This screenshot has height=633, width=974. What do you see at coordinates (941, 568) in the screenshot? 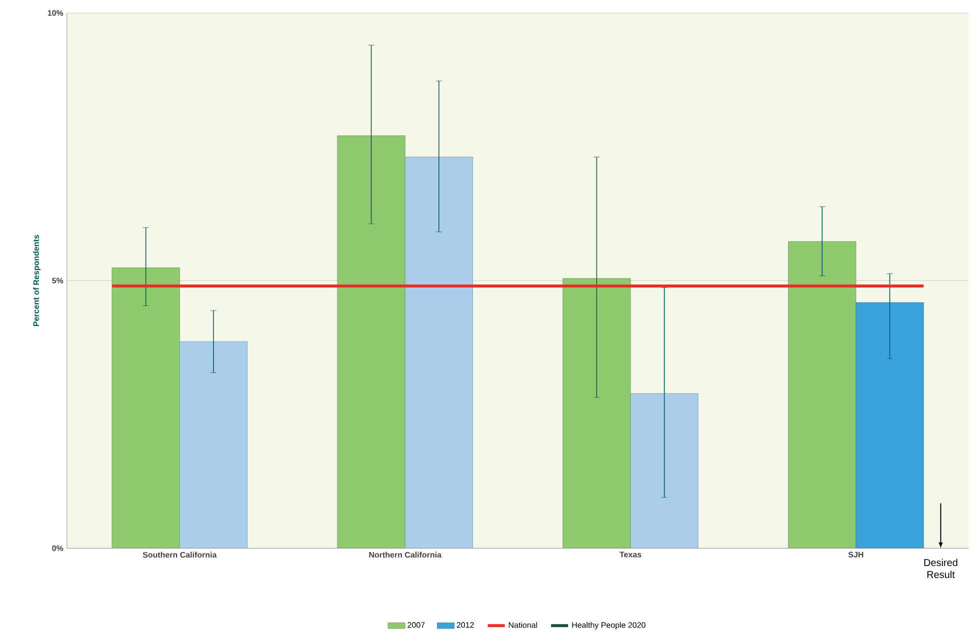
I see `text: Desired Result` at bounding box center [941, 568].